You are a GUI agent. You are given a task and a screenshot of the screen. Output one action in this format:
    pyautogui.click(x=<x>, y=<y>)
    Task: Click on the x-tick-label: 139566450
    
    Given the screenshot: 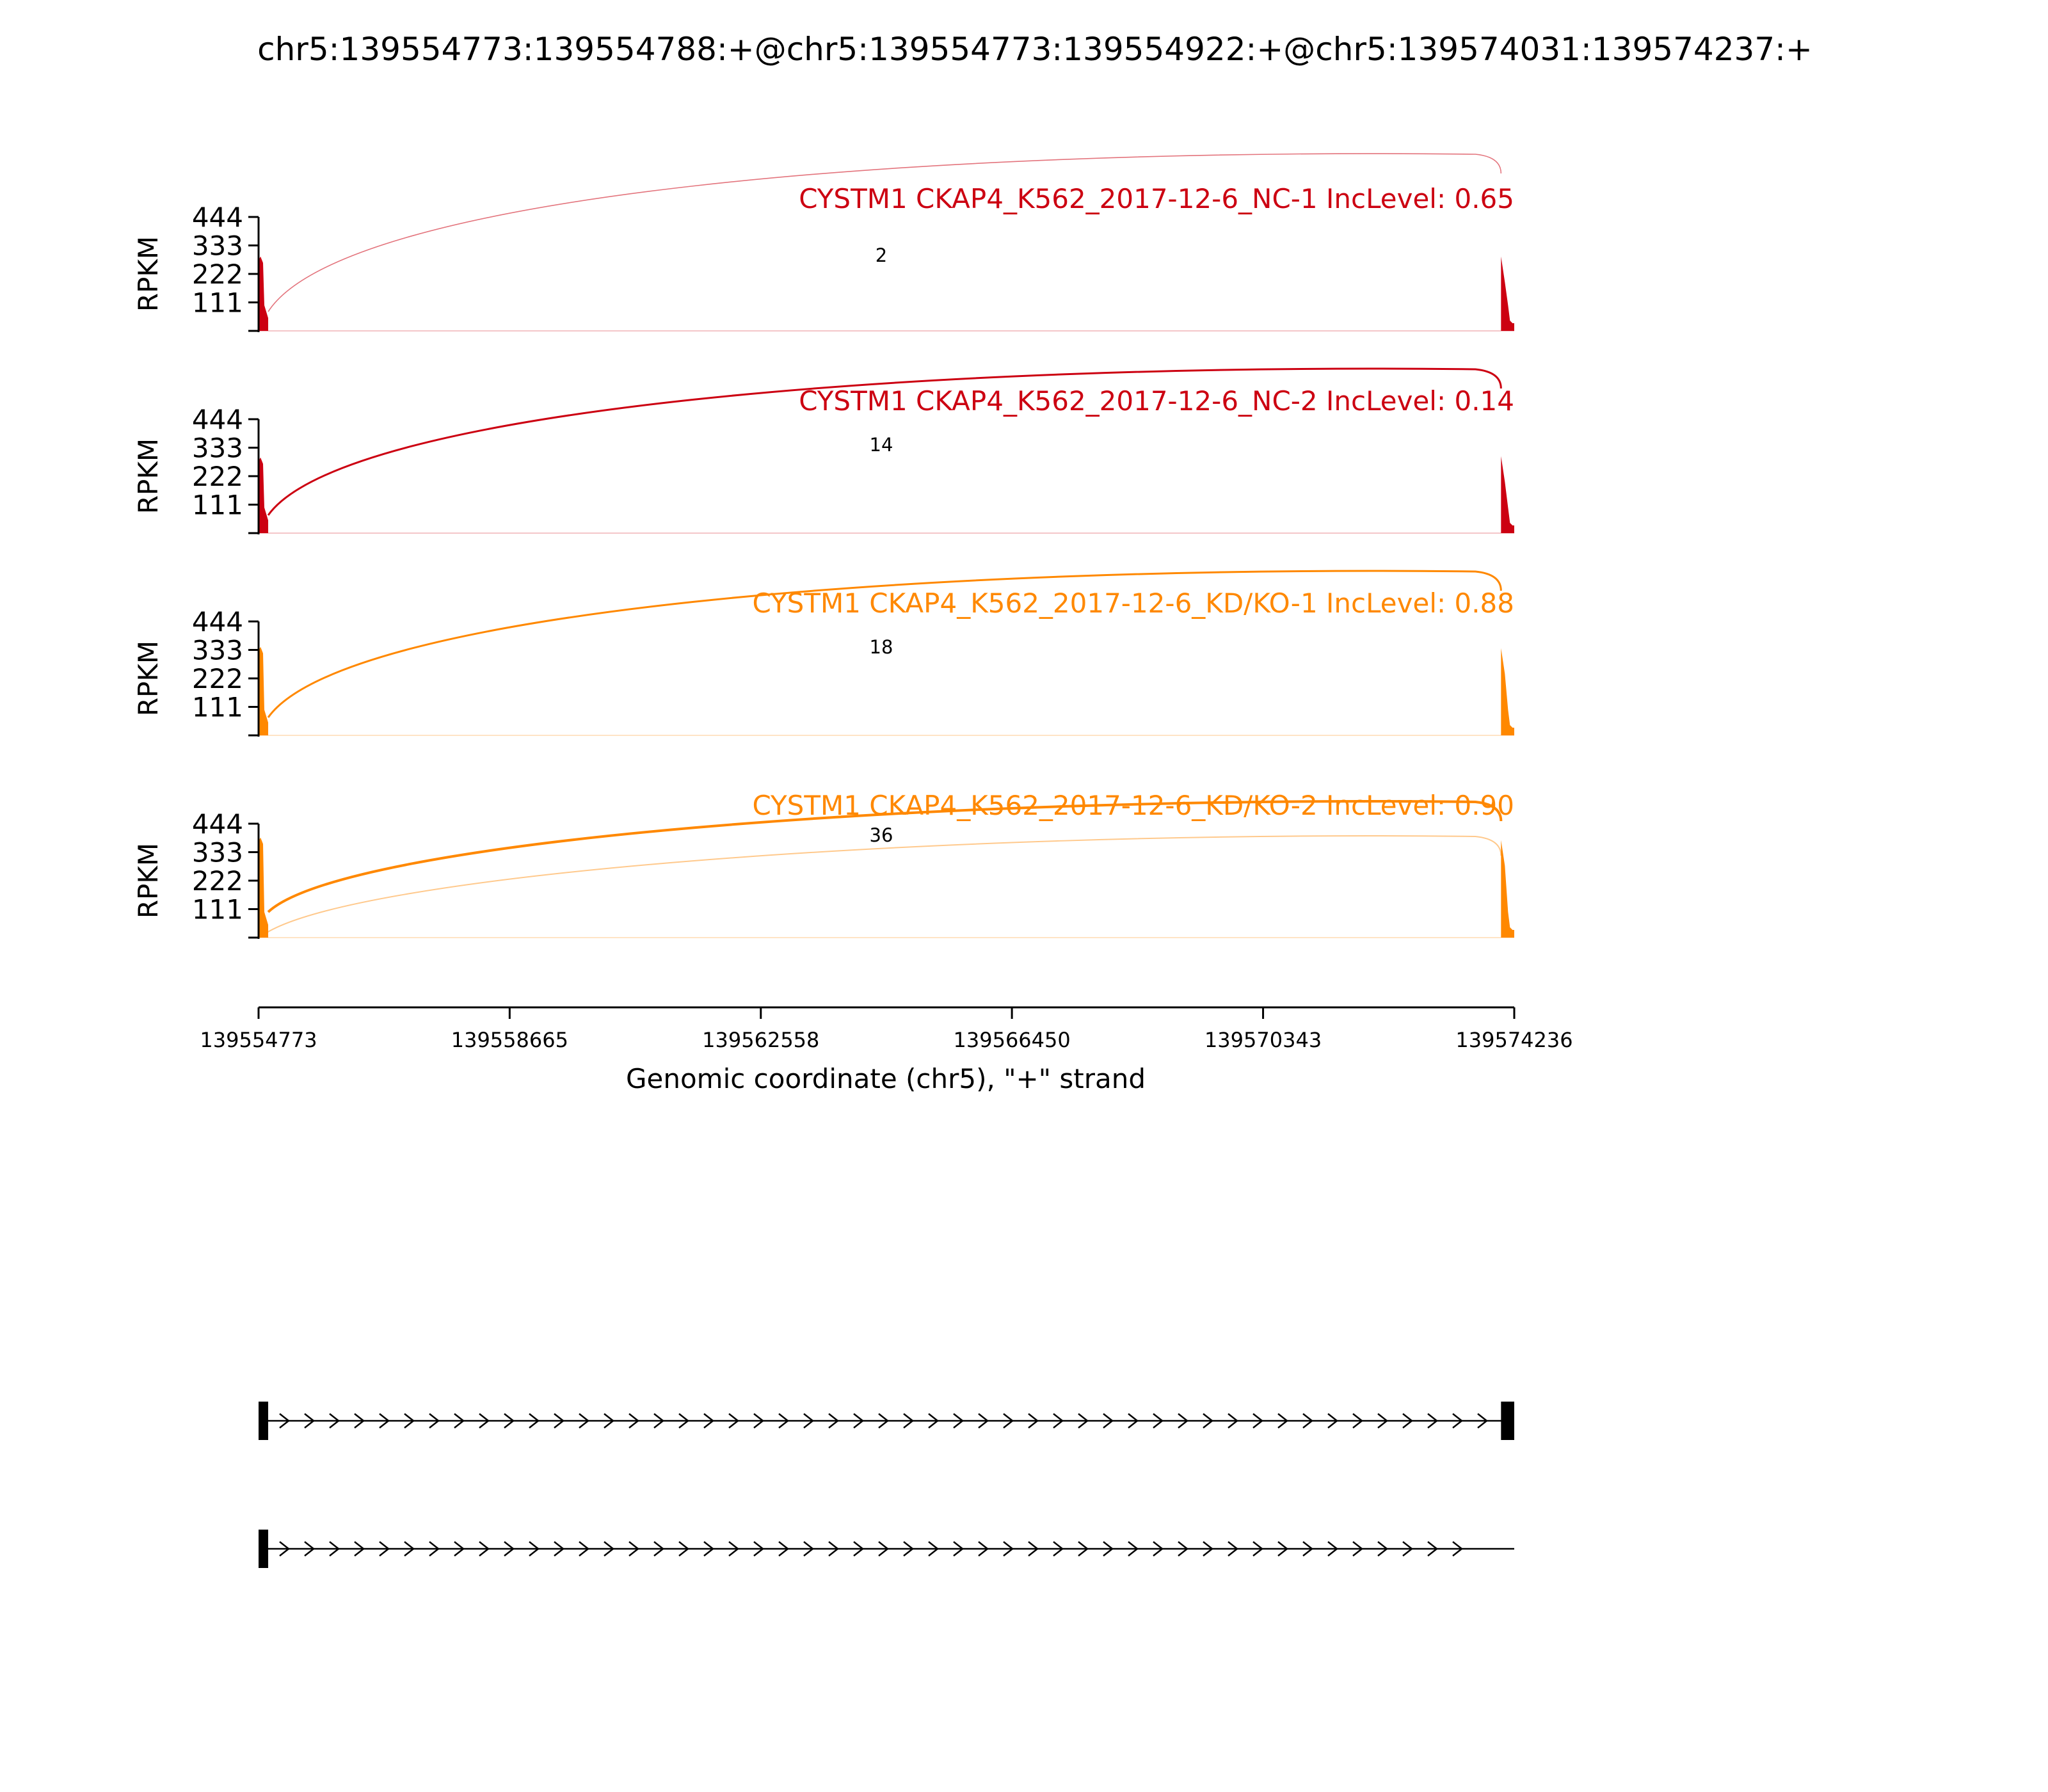 What is the action you would take?
    pyautogui.click(x=1012, y=1040)
    